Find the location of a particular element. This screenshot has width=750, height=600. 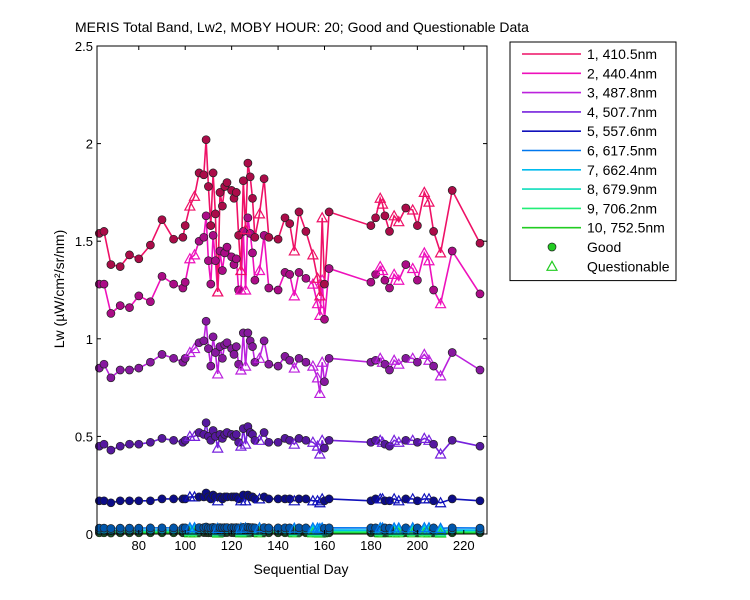

x-tick-label: 200 is located at coordinates (418, 545).